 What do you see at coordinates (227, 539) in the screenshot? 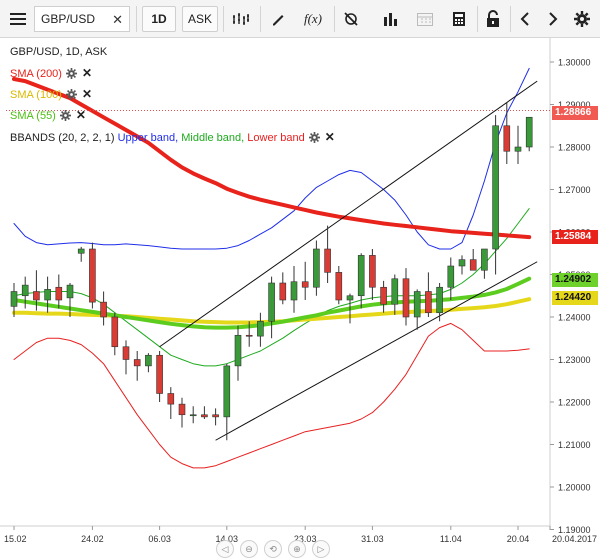
I see `date-tick-label: 14.03` at bounding box center [227, 539].